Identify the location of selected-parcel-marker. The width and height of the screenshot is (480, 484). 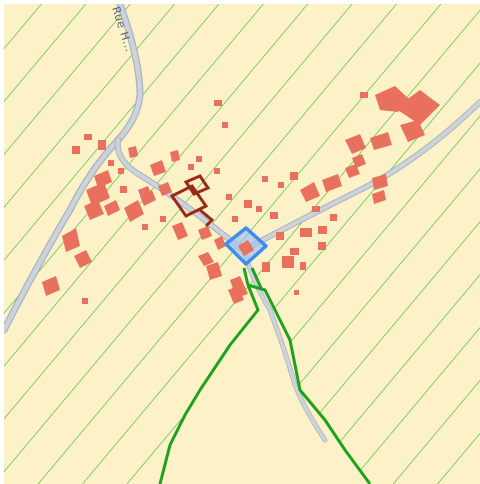
(246, 246).